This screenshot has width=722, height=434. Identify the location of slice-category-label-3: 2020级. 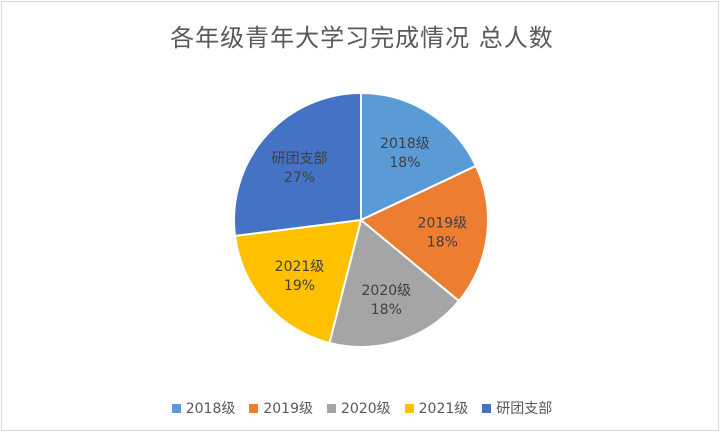
(387, 291).